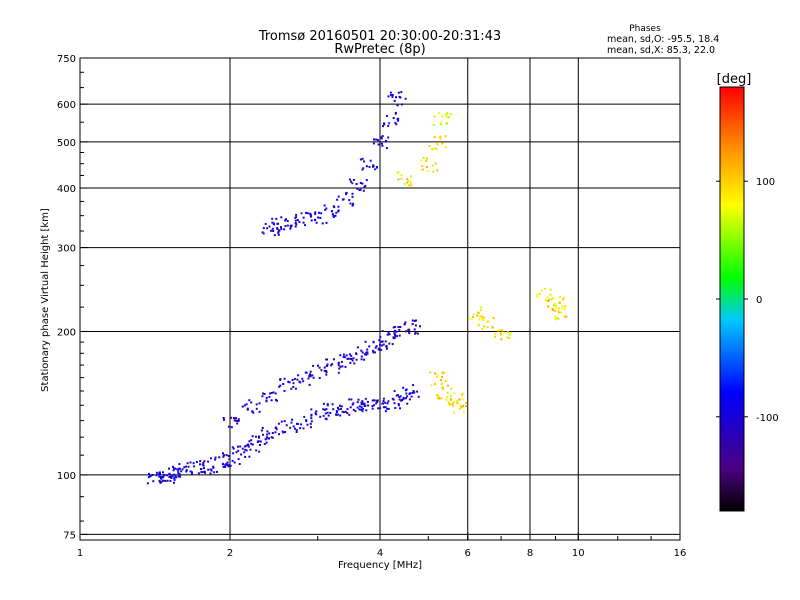 This screenshot has height=600, width=800. What do you see at coordinates (734, 79) in the screenshot?
I see `colorbar-label: [deg]` at bounding box center [734, 79].